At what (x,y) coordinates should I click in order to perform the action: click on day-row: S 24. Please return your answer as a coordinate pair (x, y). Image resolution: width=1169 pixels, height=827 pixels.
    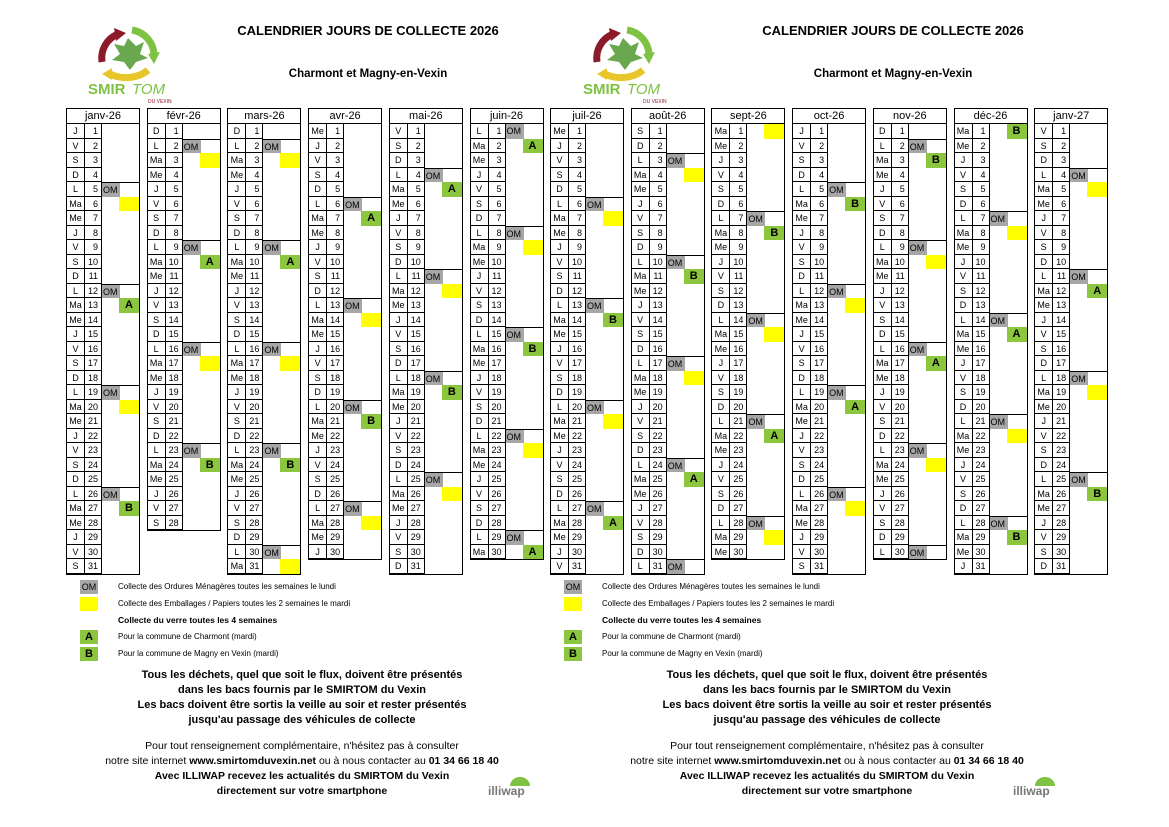
    Looking at the image, I should click on (103, 464).